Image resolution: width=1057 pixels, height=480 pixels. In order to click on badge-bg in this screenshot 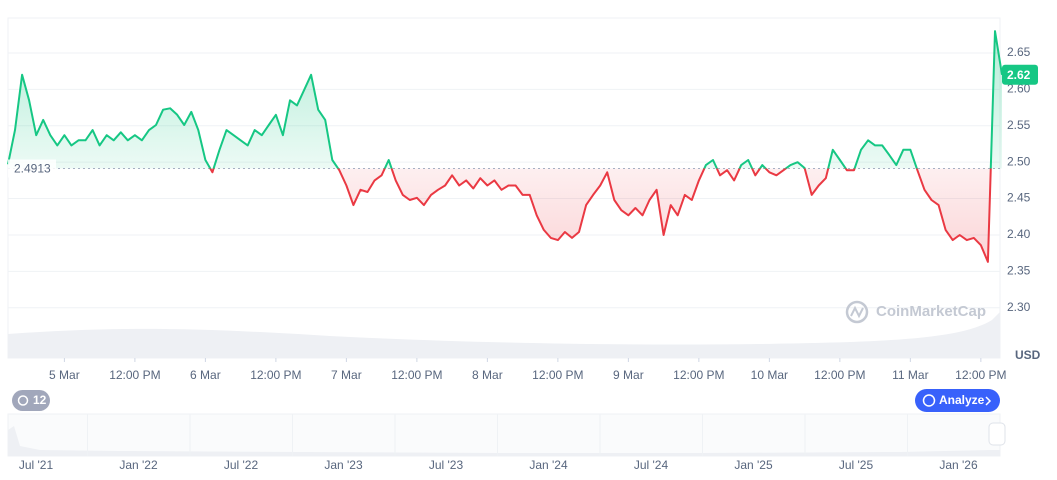, I will do `click(31, 400)`.